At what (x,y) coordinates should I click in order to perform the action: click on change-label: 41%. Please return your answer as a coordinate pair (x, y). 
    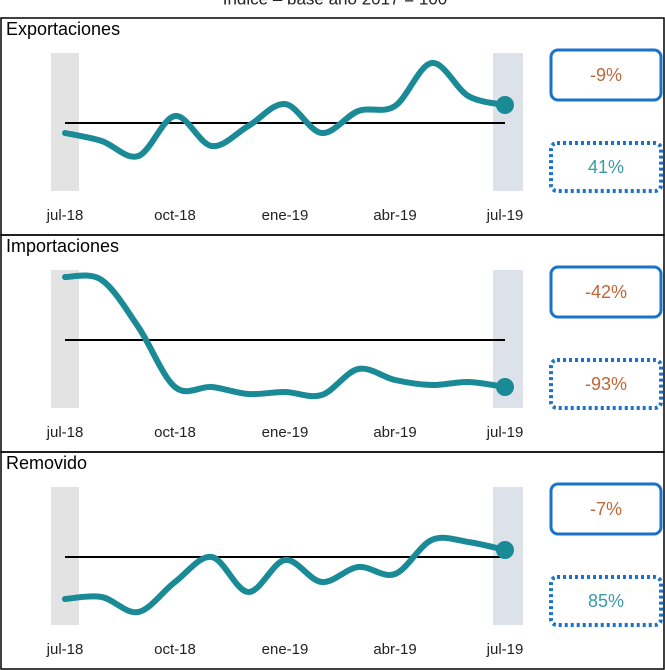
    Looking at the image, I should click on (606, 167).